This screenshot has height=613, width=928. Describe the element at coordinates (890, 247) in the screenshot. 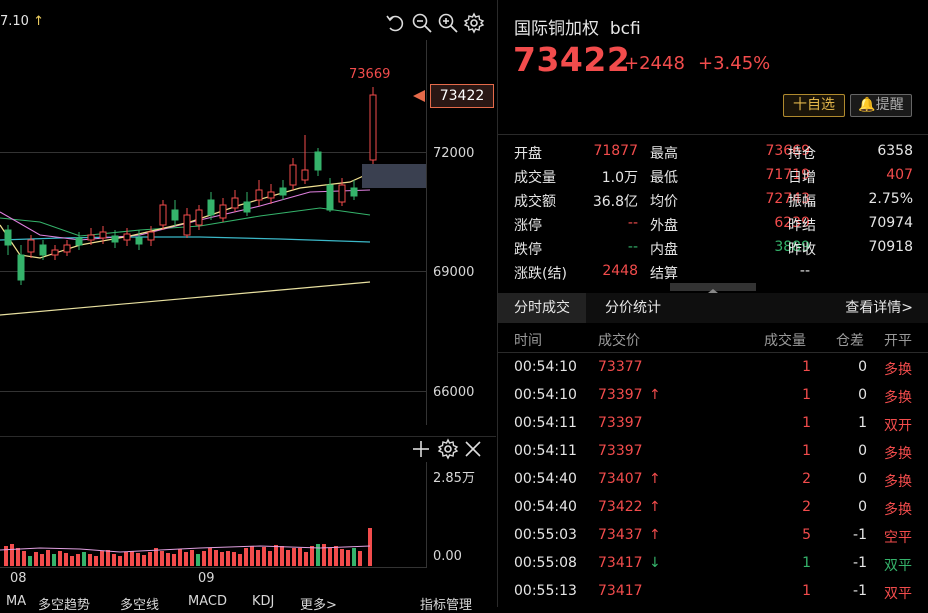

I see `quote-value: 70918` at that location.